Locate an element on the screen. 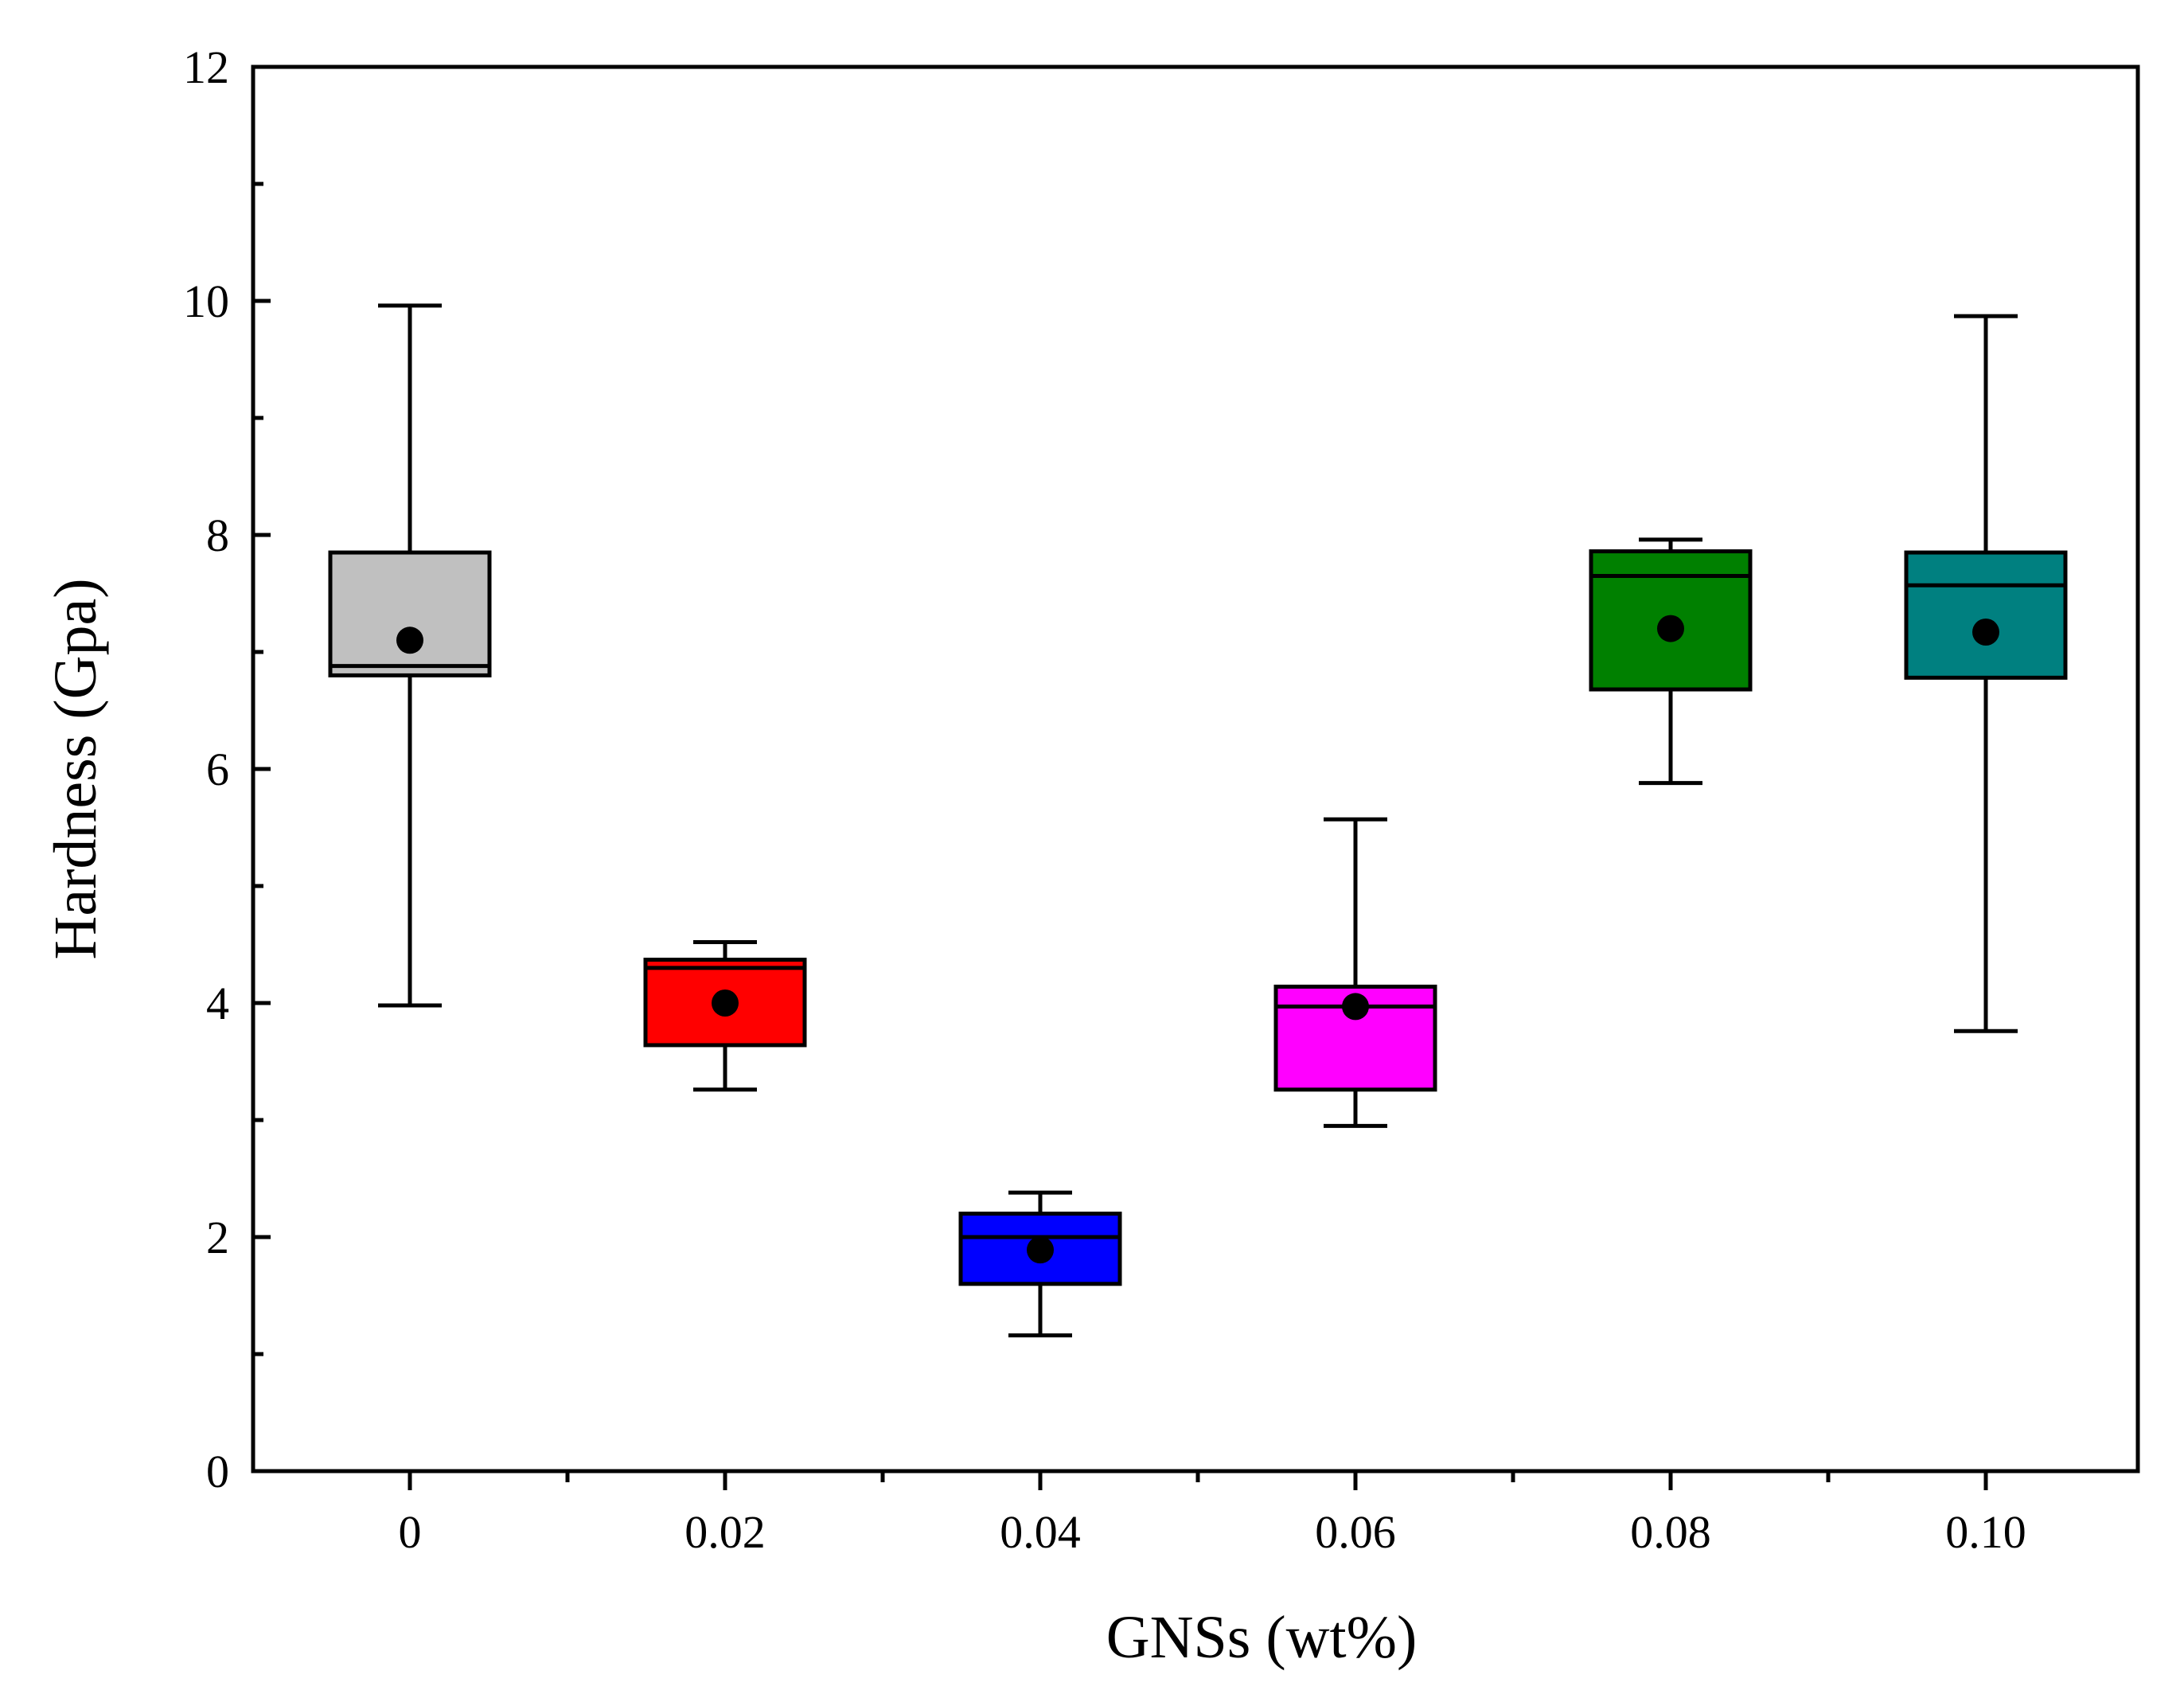 The image size is (2184, 1694). y-tick-label: 4 is located at coordinates (217, 1003).